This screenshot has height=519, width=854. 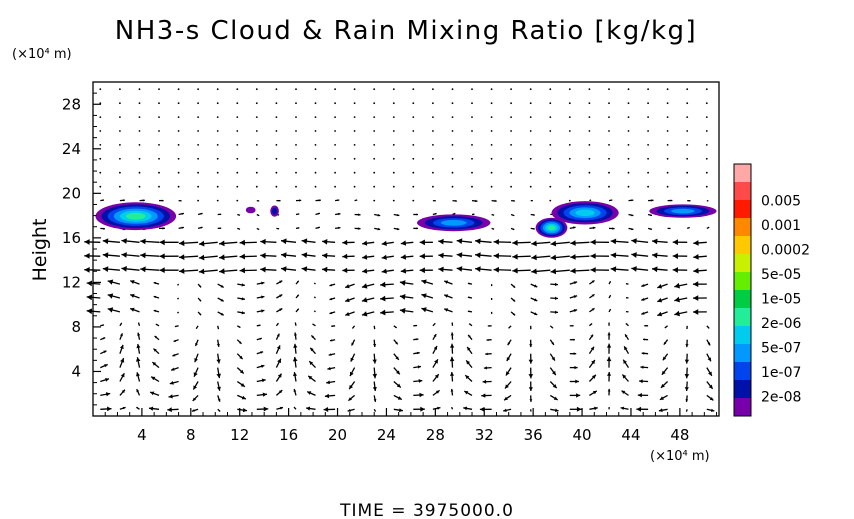 What do you see at coordinates (484, 435) in the screenshot?
I see `x-tick-label-32: 32` at bounding box center [484, 435].